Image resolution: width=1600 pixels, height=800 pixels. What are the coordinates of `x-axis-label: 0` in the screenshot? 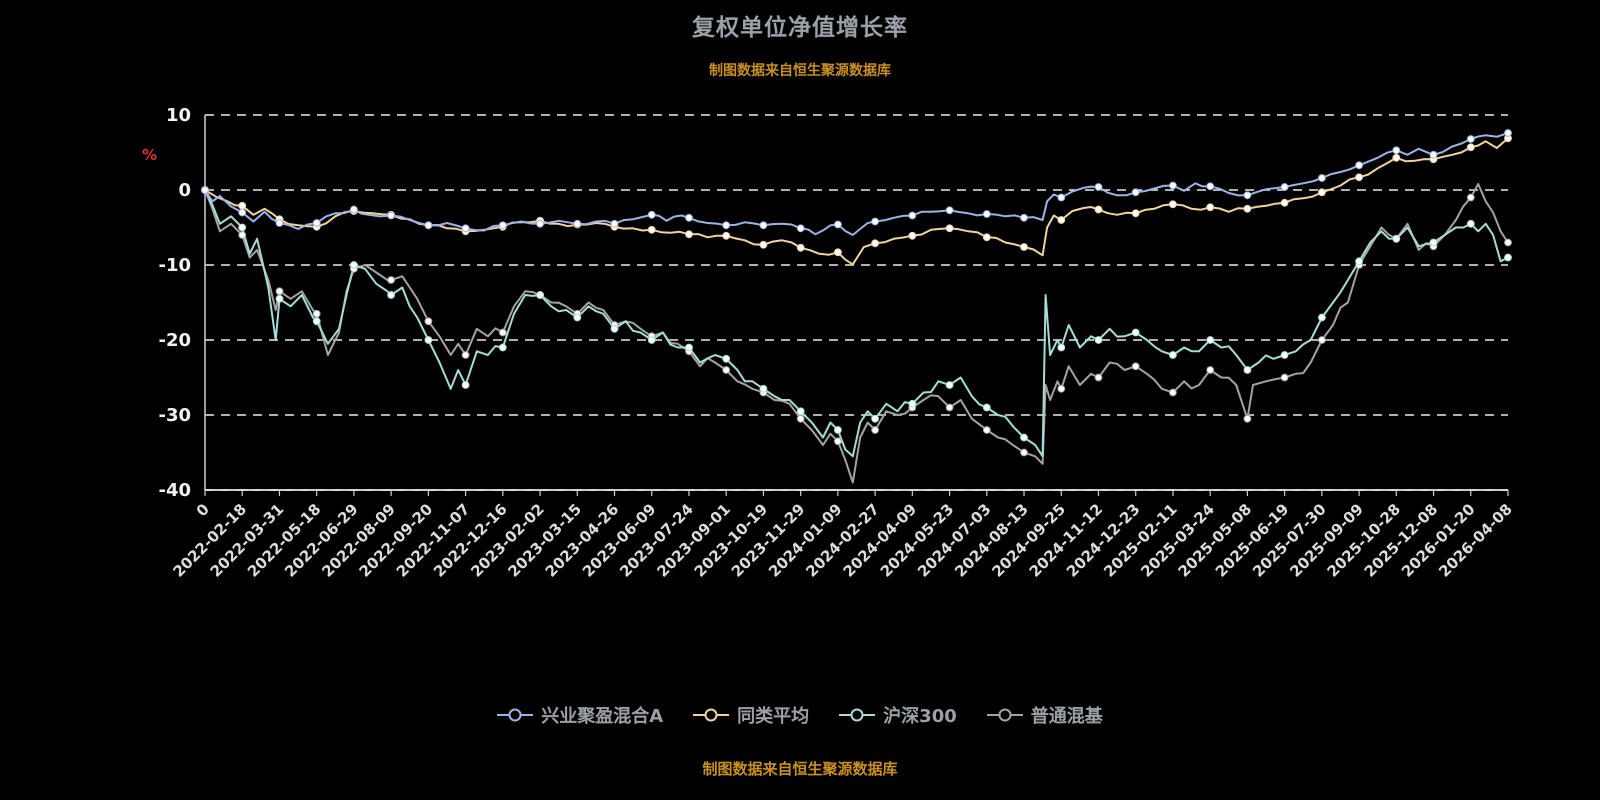 It's located at (203, 510).